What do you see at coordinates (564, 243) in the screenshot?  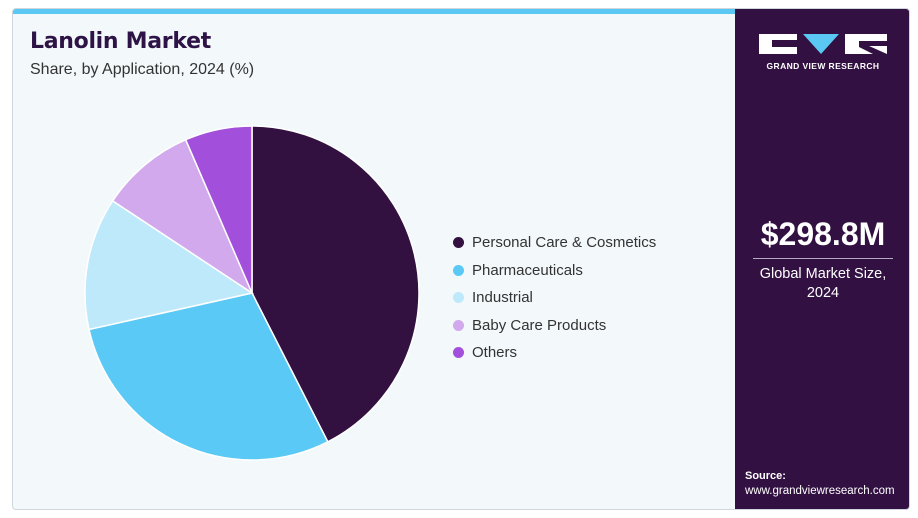 I see `legend-label: Personal Care & Cosmetics` at bounding box center [564, 243].